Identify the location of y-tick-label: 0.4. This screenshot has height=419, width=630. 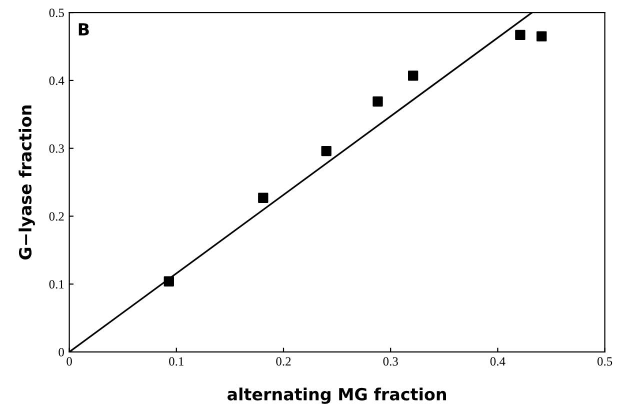
(56, 80).